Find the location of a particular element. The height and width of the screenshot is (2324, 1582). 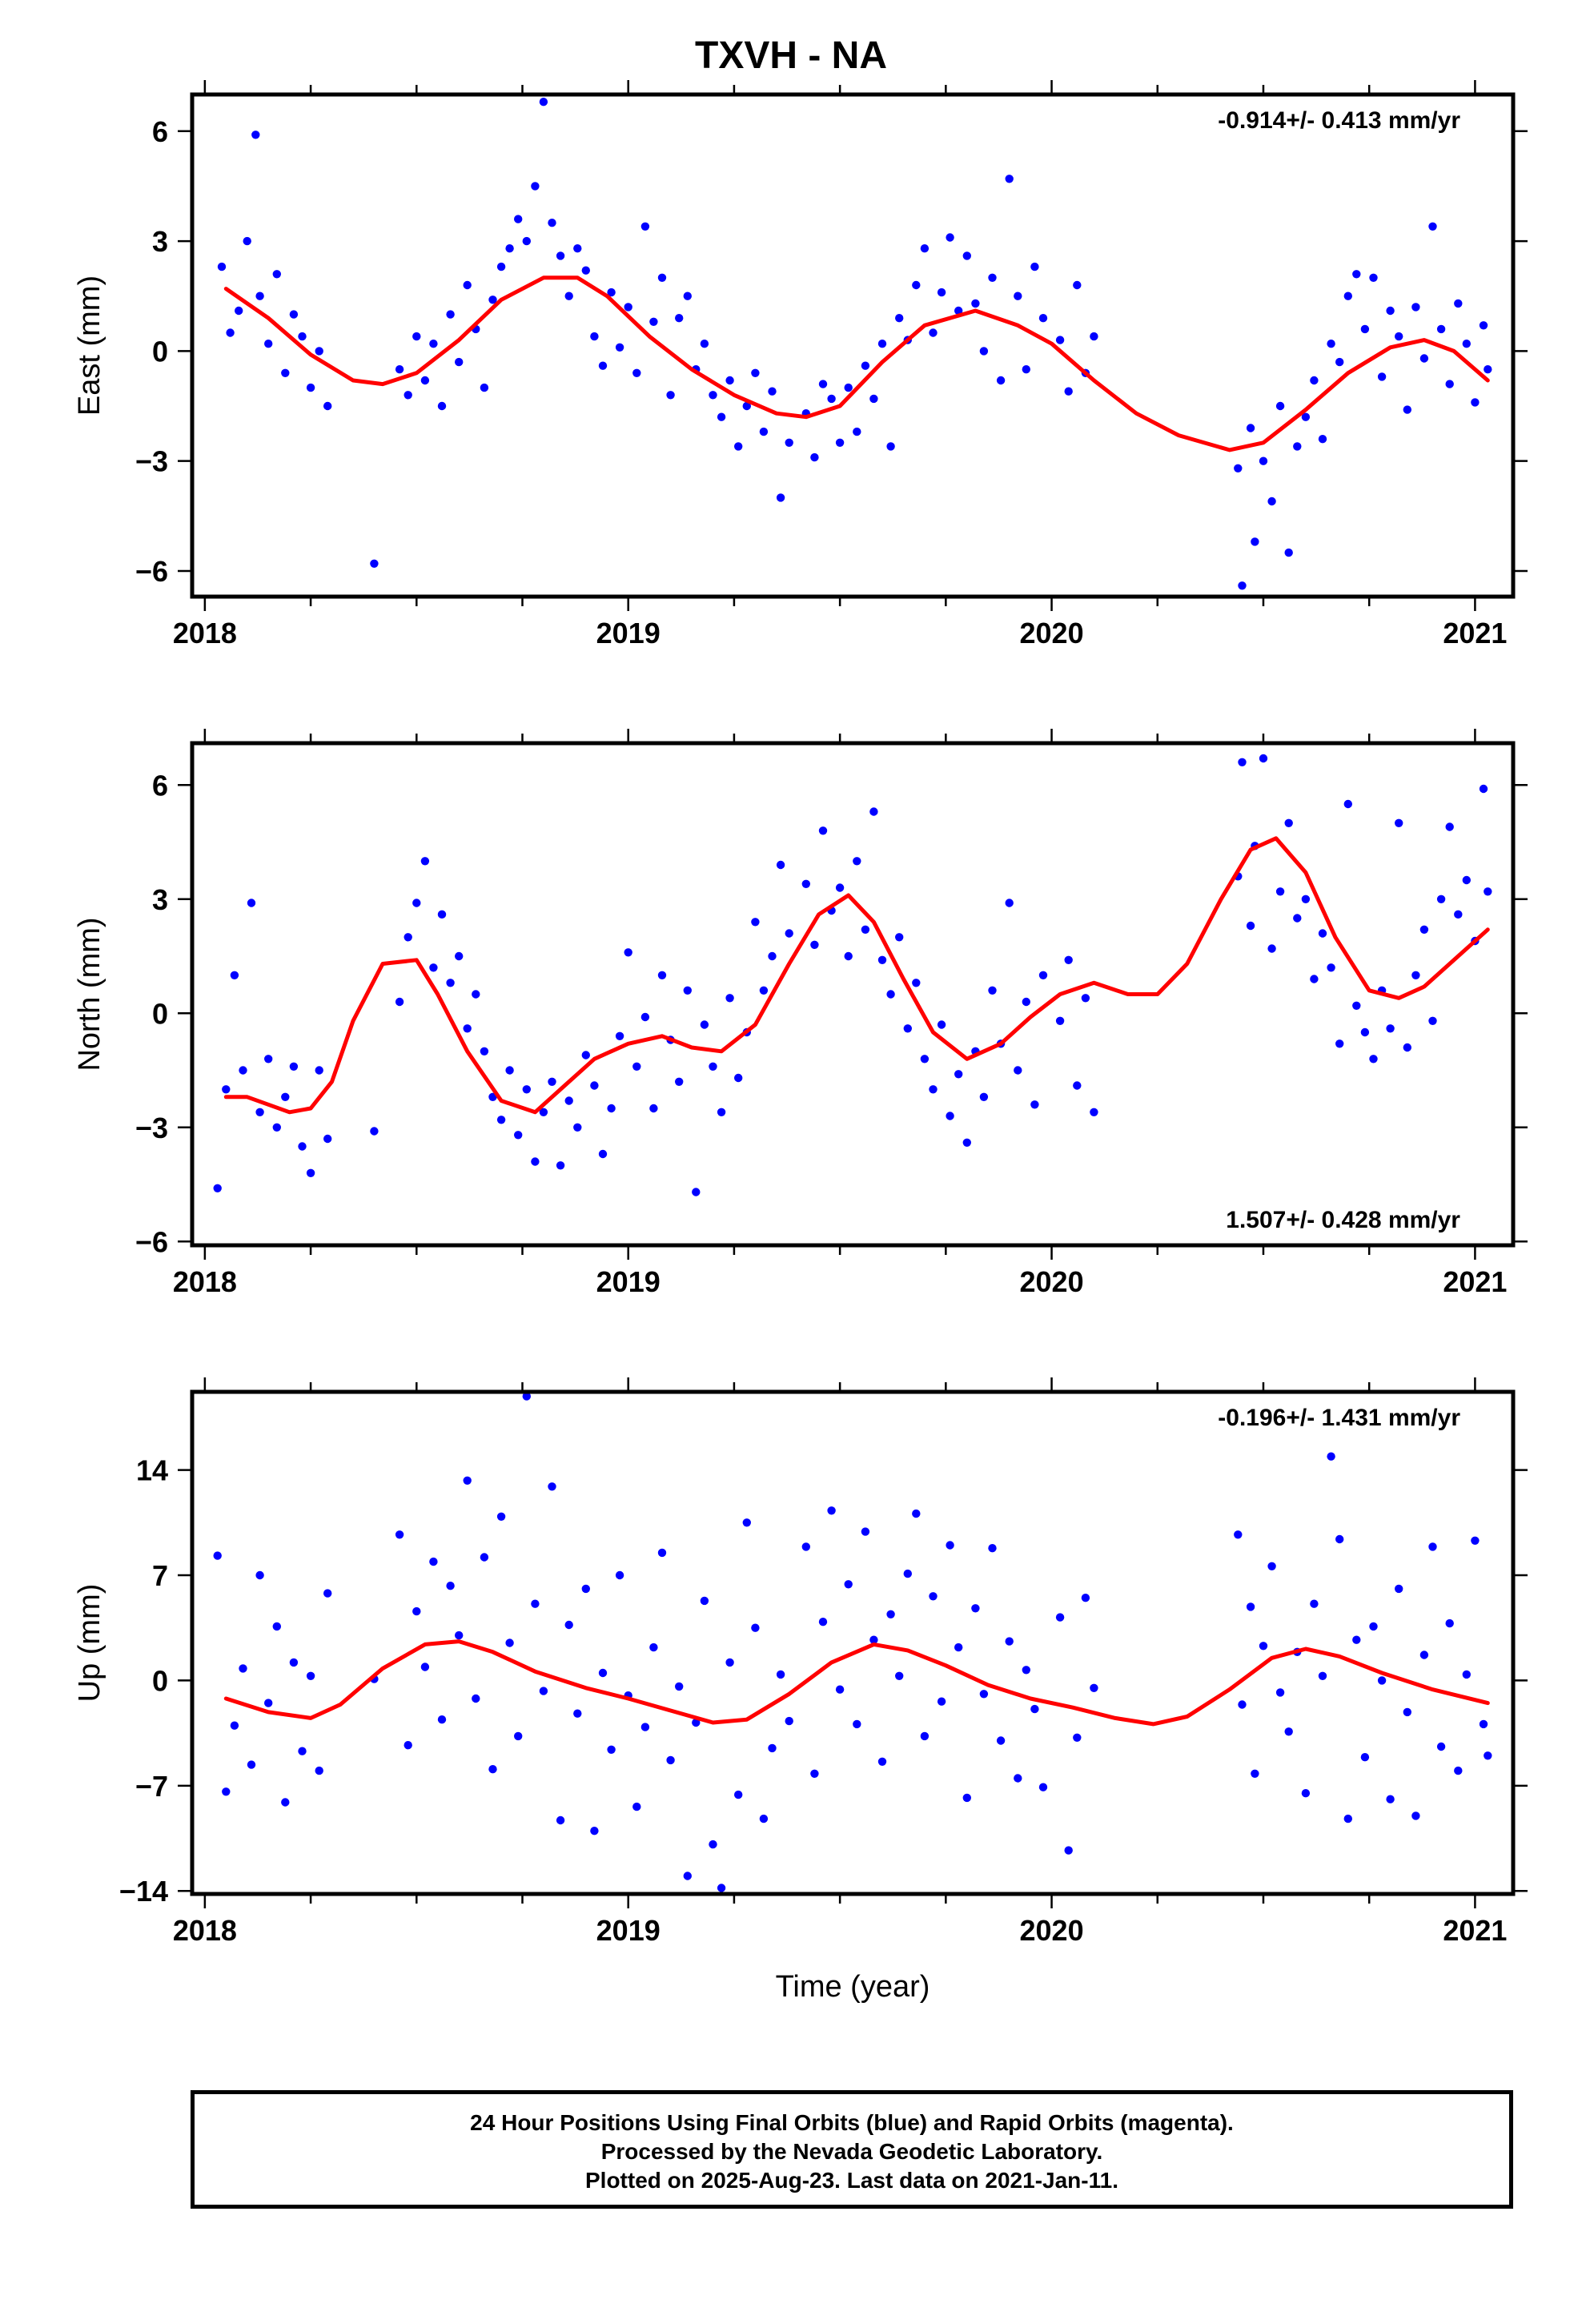

panel-1-y-axis-label: East (mm) is located at coordinates (89, 345).